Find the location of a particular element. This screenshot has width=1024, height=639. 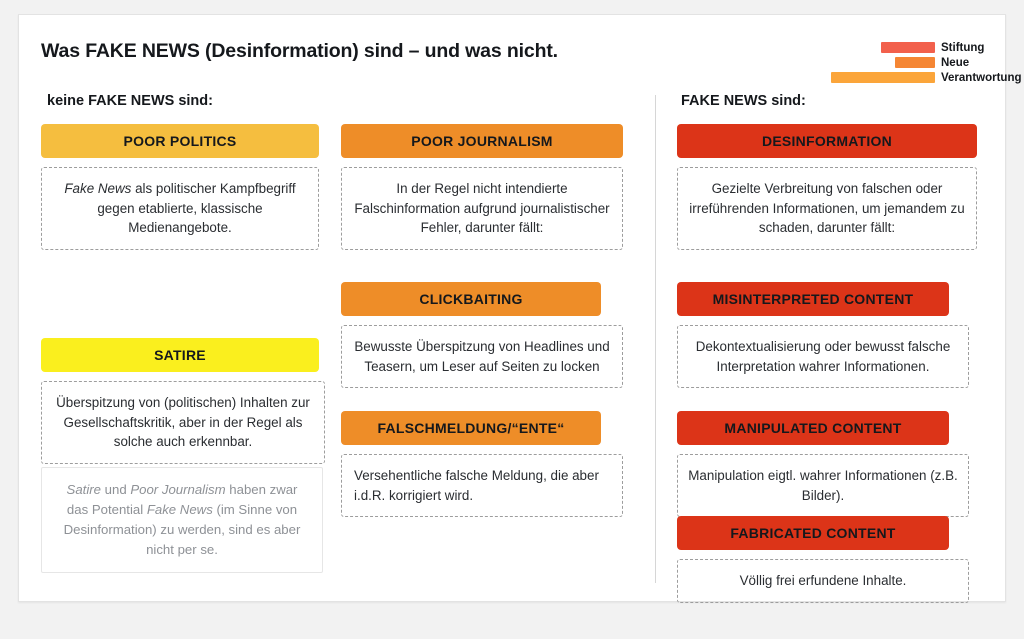

category-label-poor-journalism: POOR JOURNALISM is located at coordinates (482, 141).